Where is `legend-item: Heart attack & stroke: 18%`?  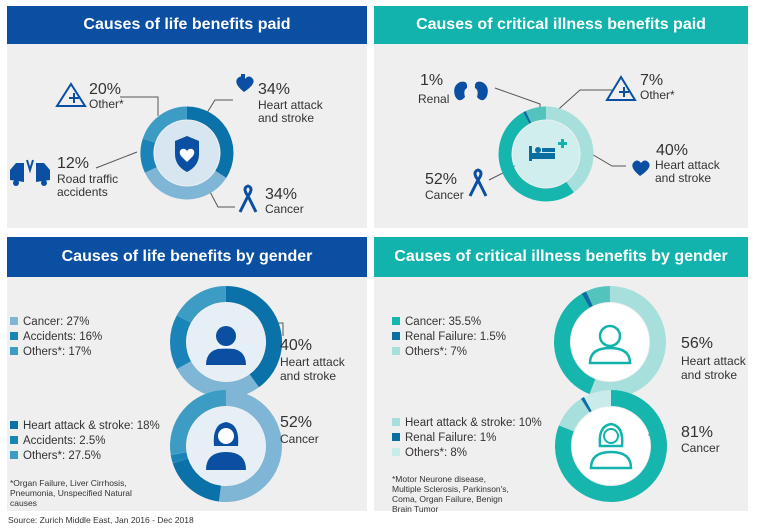
legend-item: Heart attack & stroke: 18% is located at coordinates (85, 426).